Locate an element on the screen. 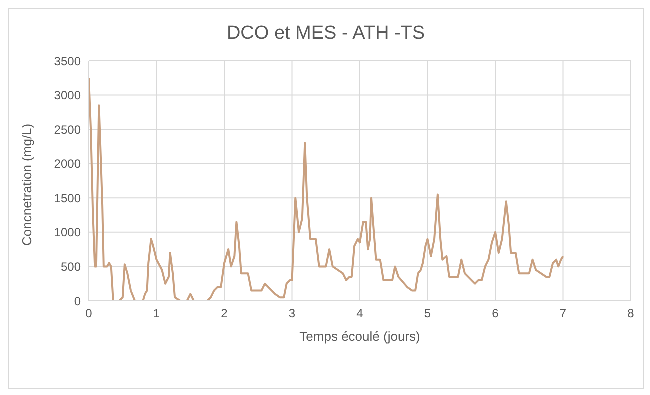  x-tick-label: 1 is located at coordinates (156, 313).